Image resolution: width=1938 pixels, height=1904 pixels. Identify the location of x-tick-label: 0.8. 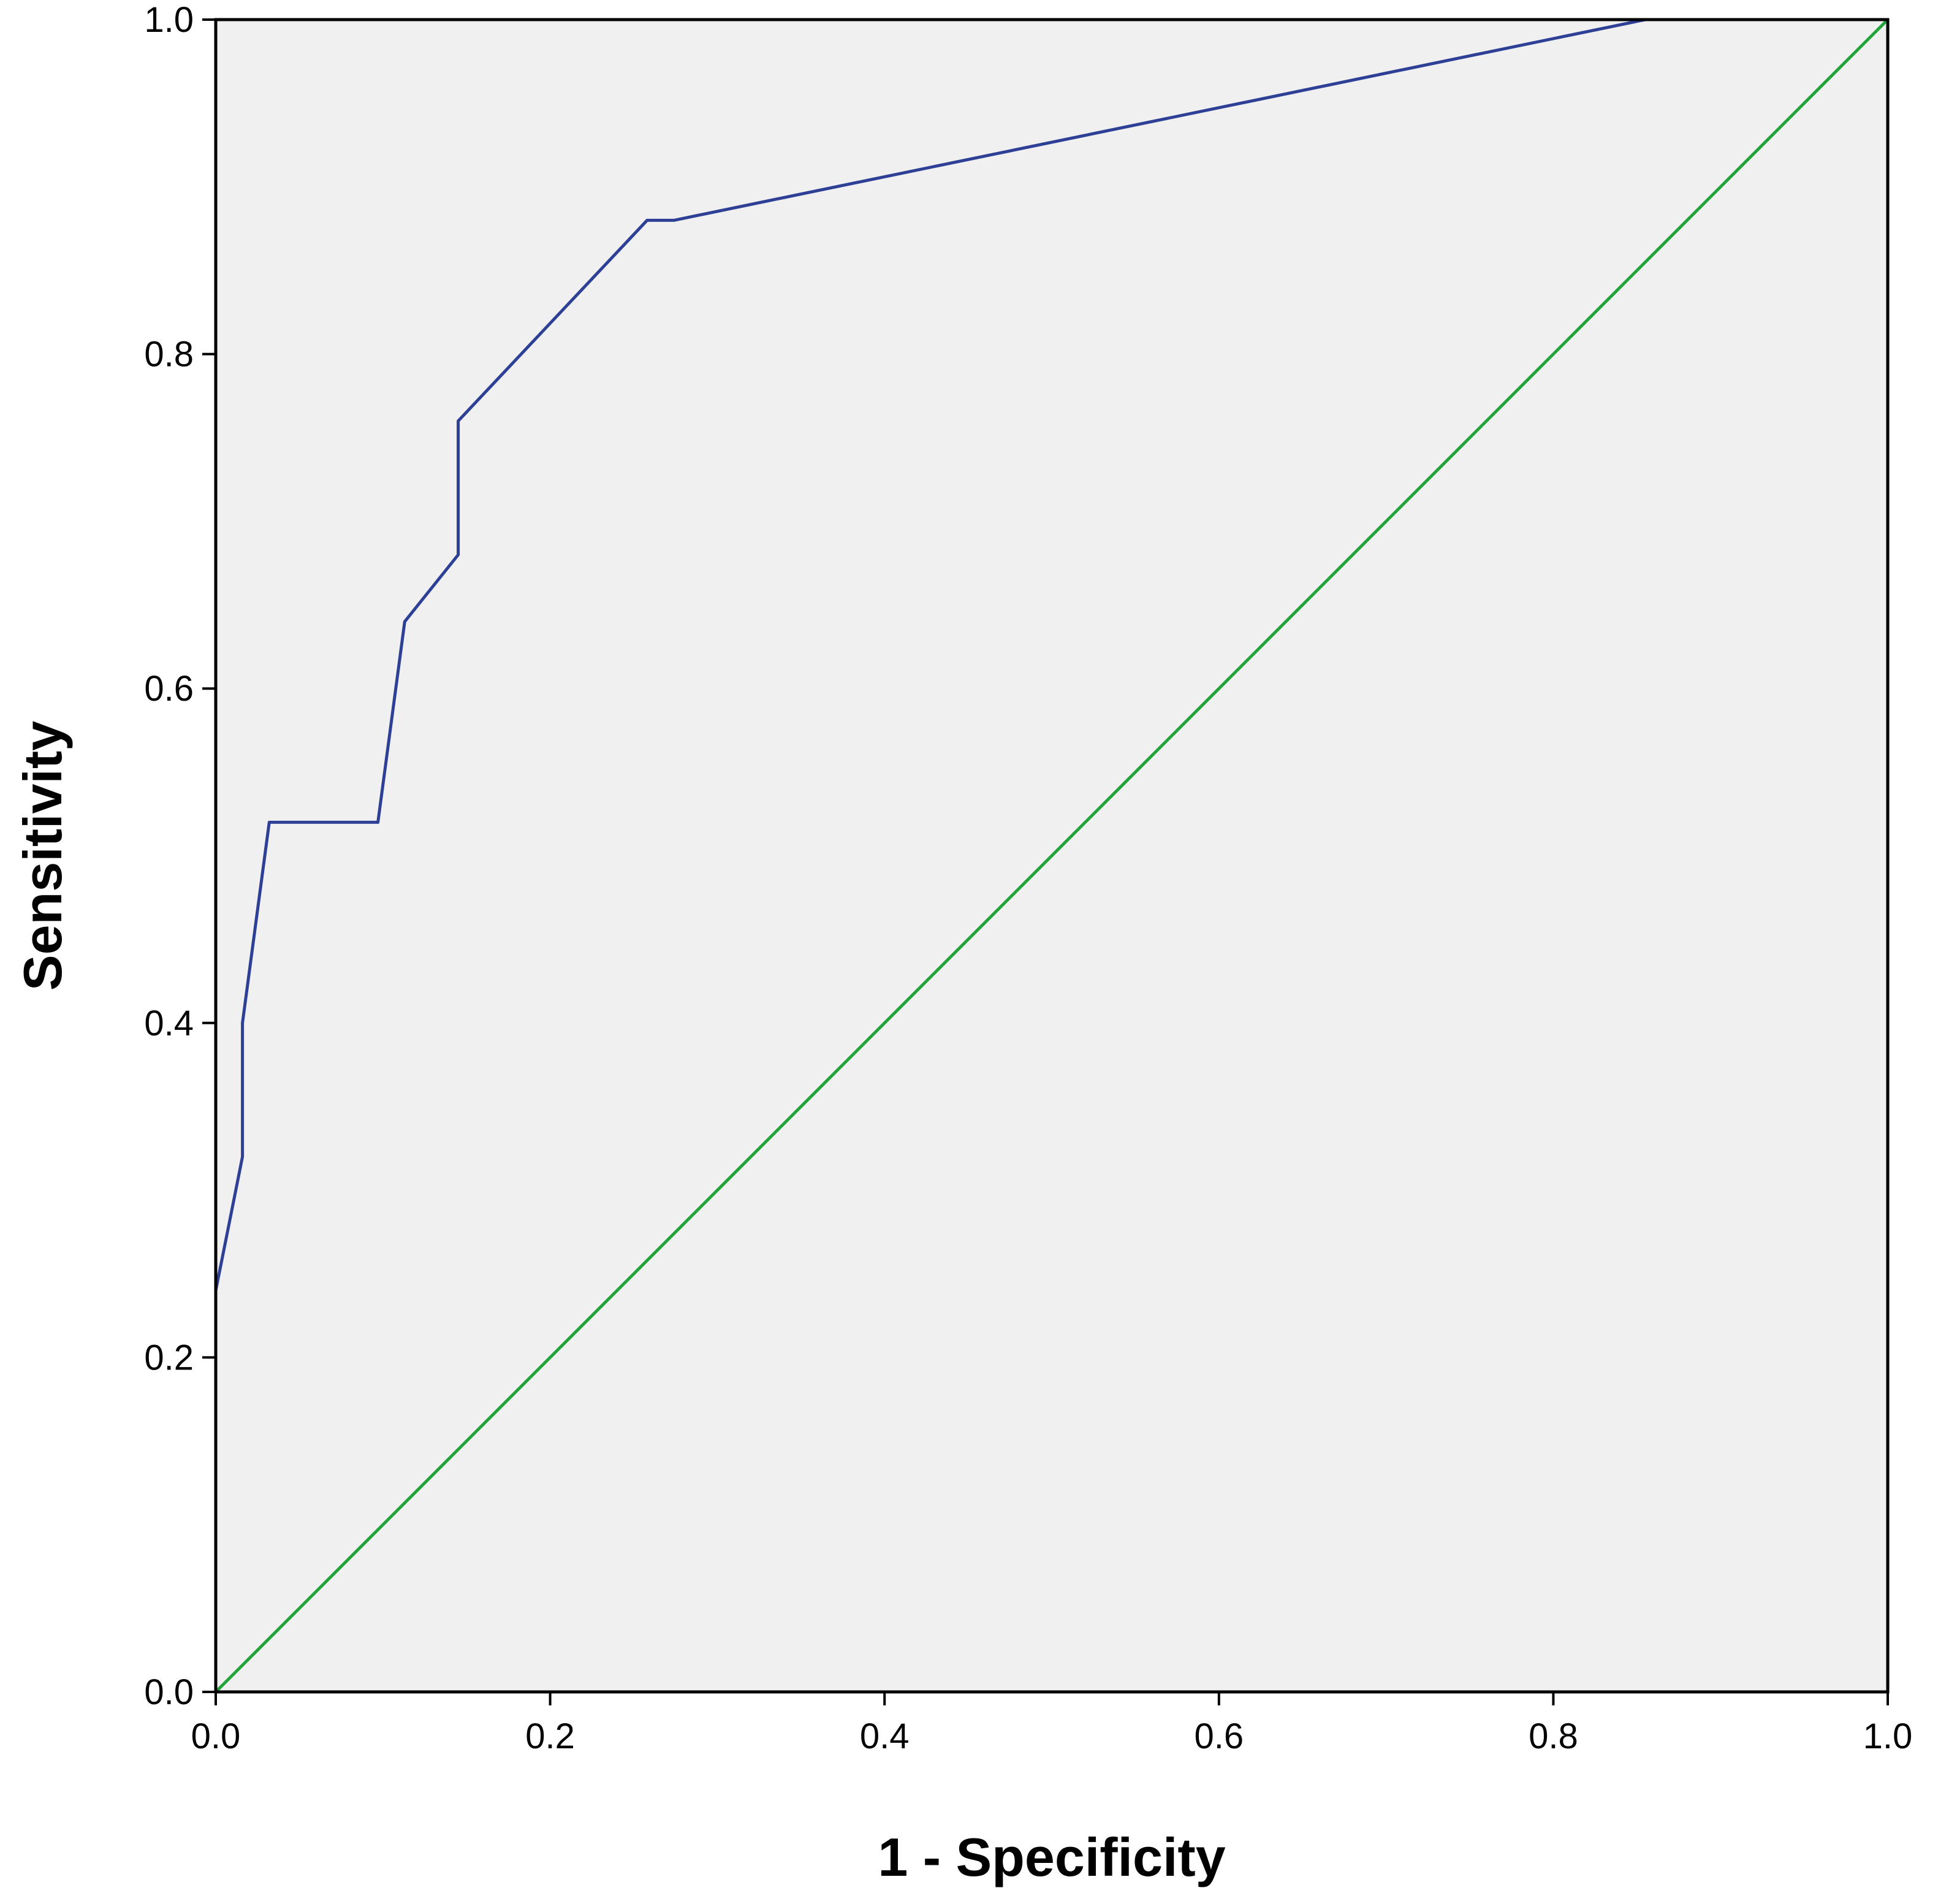
(1553, 1736).